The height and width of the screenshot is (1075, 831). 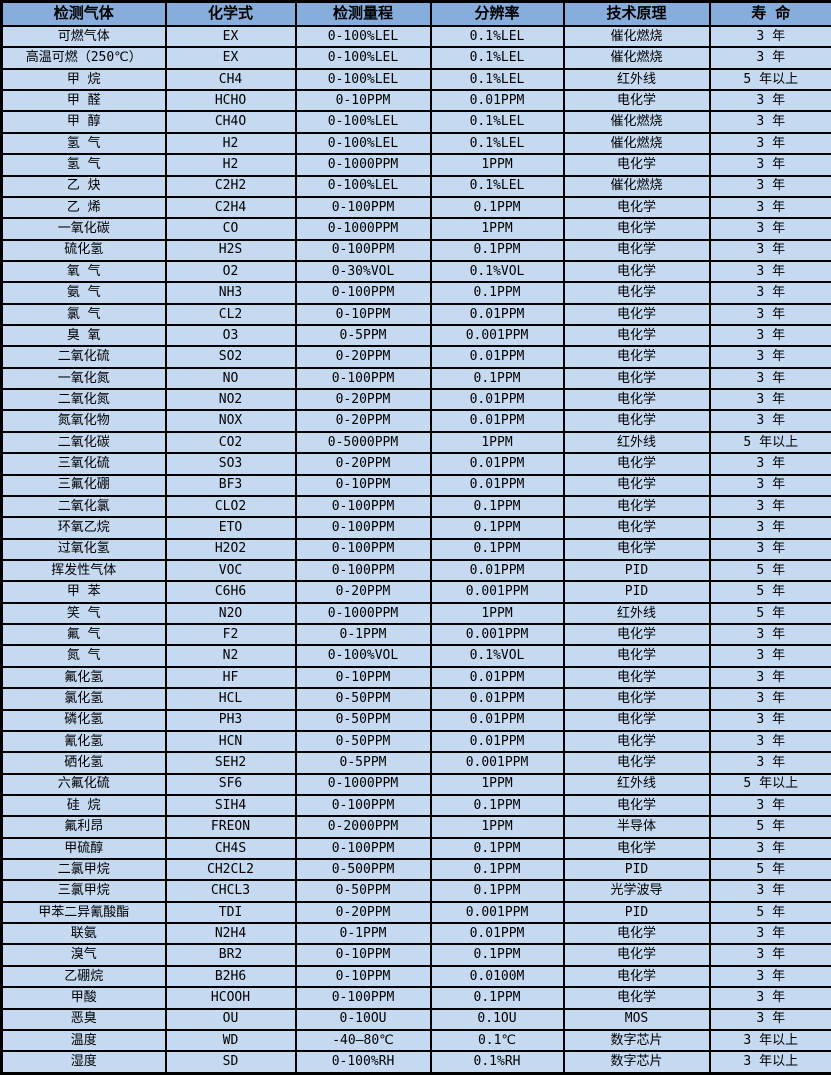 What do you see at coordinates (363, 442) in the screenshot?
I see `cell-detection-range: 0-5000PPM` at bounding box center [363, 442].